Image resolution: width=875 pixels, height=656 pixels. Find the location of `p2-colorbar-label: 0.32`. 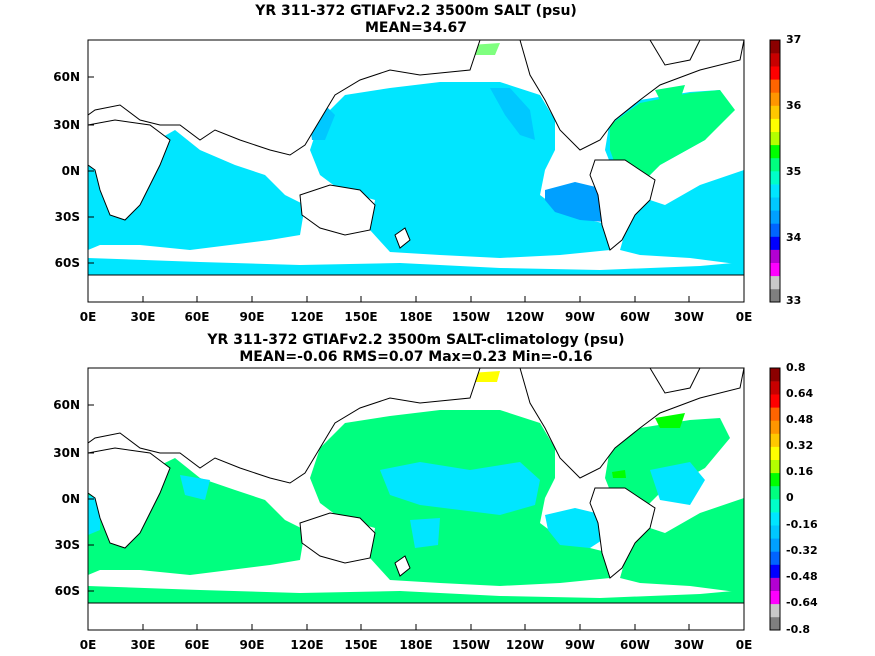

p2-colorbar-label: 0.32 is located at coordinates (800, 445).